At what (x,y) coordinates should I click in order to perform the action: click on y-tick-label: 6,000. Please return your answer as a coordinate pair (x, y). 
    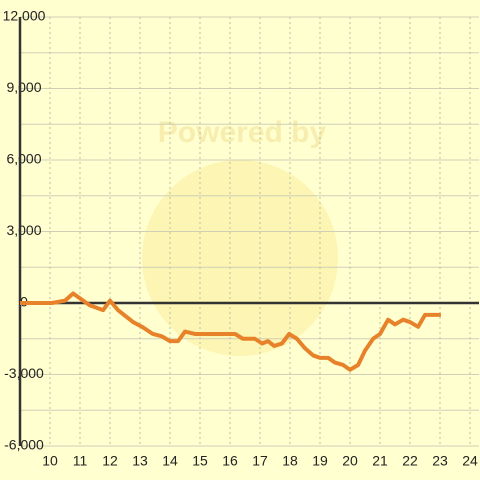
    Looking at the image, I should click on (23, 159).